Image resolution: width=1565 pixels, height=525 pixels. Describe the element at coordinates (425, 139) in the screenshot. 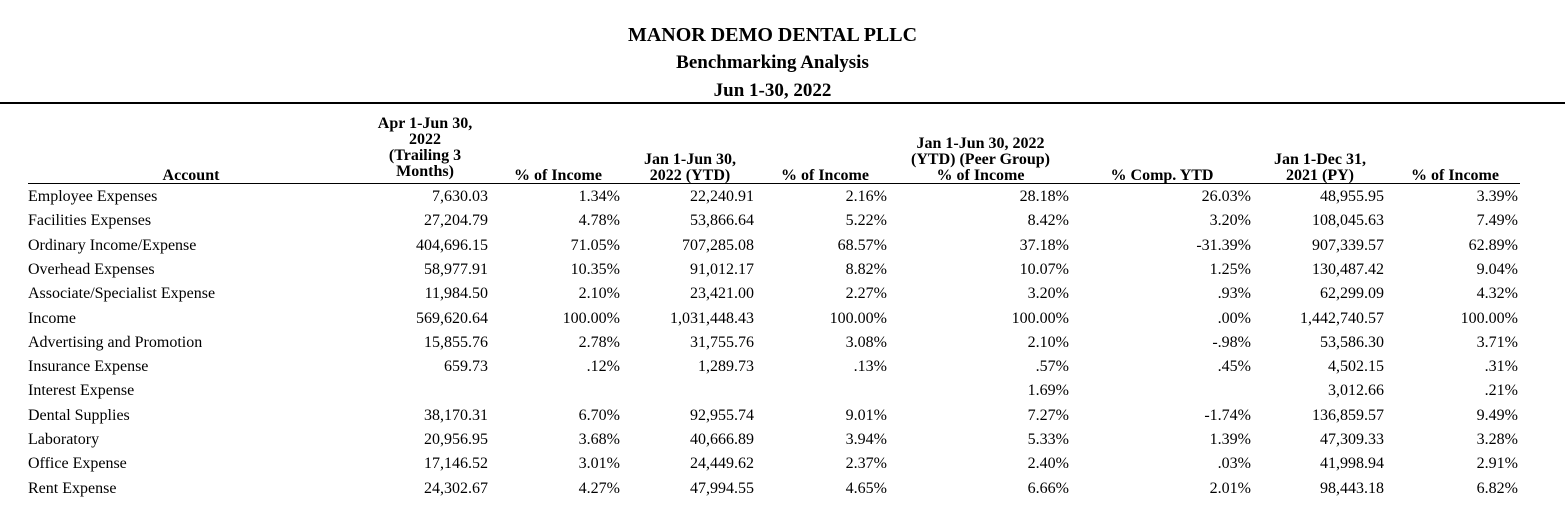

I see `col-header-trailing-line: 2022` at that location.